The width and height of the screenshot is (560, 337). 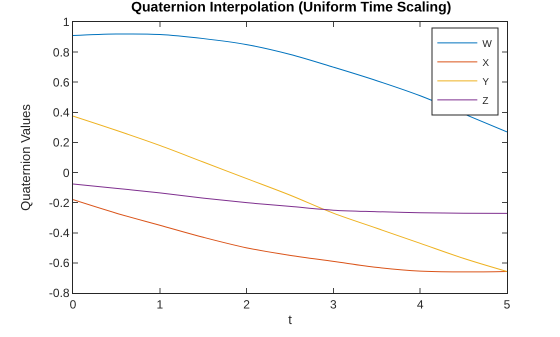 I want to click on y-tick-label: 0.4, so click(x=61, y=113).